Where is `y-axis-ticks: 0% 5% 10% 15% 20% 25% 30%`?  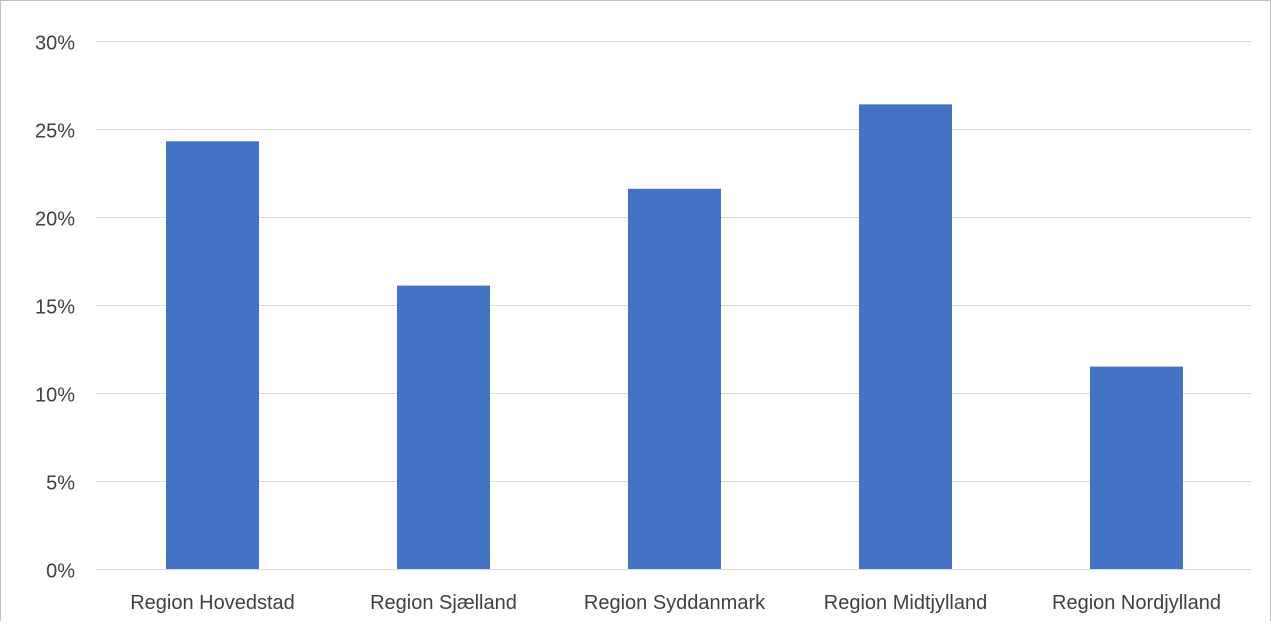 y-axis-ticks: 0% 5% 10% 15% 20% 25% 30% is located at coordinates (55, 308).